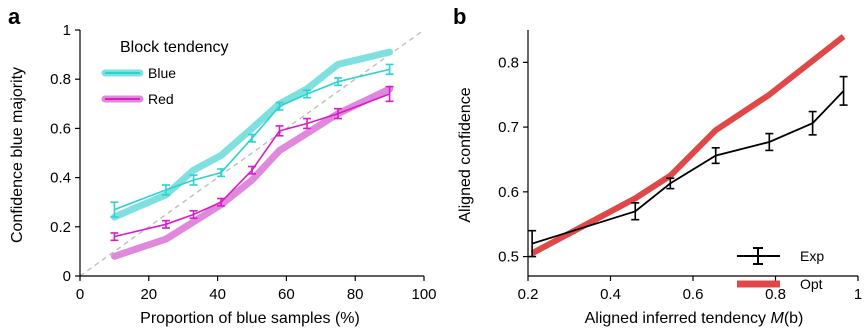 The height and width of the screenshot is (331, 868). Describe the element at coordinates (17, 155) in the screenshot. I see `panel-a-y-axis-title: Confidence blue majority` at that location.